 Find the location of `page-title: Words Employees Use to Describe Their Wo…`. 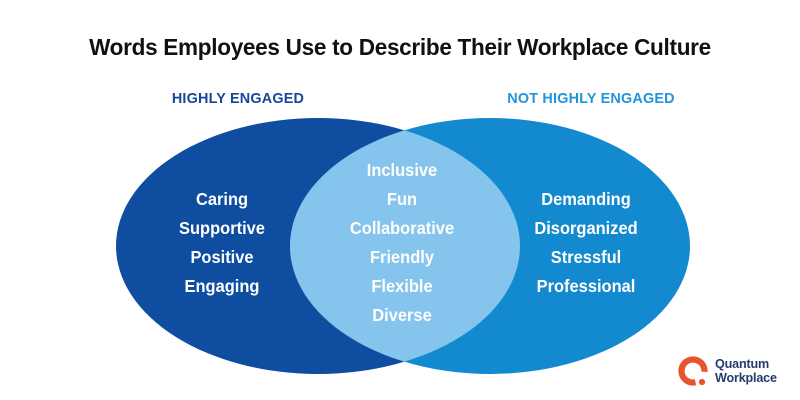

page-title: Words Employees Use to Describe Their Wo… is located at coordinates (400, 47).